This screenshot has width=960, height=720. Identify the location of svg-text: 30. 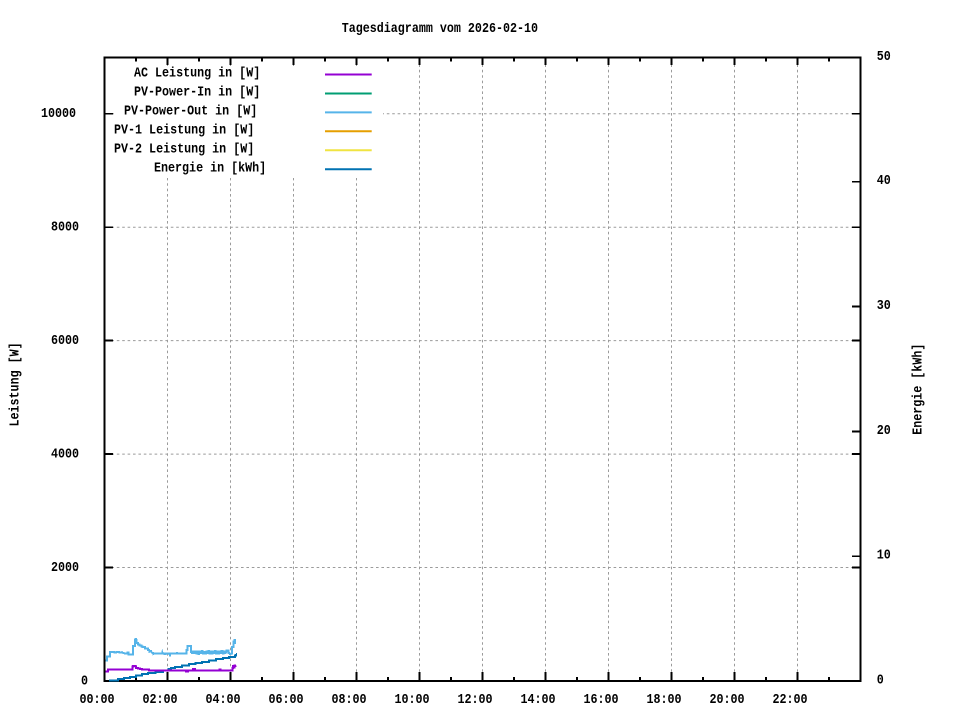
(884, 305).